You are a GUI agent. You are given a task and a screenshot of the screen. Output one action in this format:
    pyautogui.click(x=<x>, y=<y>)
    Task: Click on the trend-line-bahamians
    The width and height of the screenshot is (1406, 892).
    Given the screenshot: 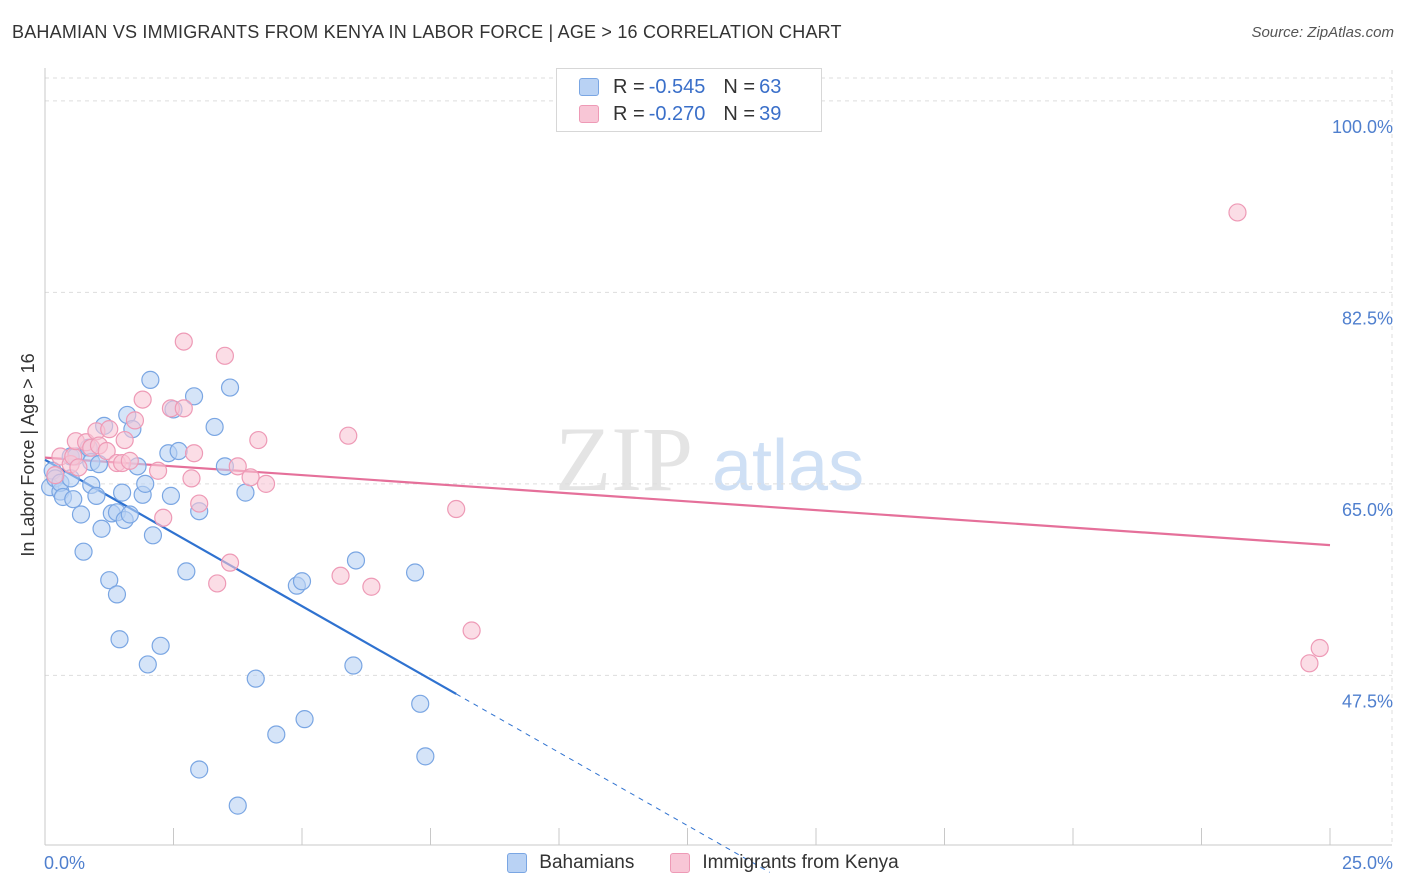 What is the action you would take?
    pyautogui.click(x=250, y=576)
    